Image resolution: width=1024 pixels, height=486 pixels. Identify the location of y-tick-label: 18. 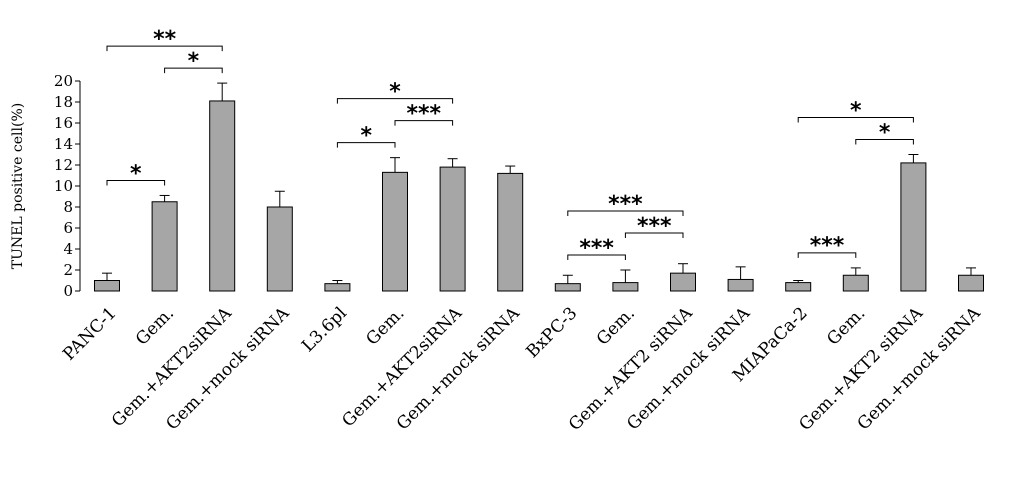
(63, 102).